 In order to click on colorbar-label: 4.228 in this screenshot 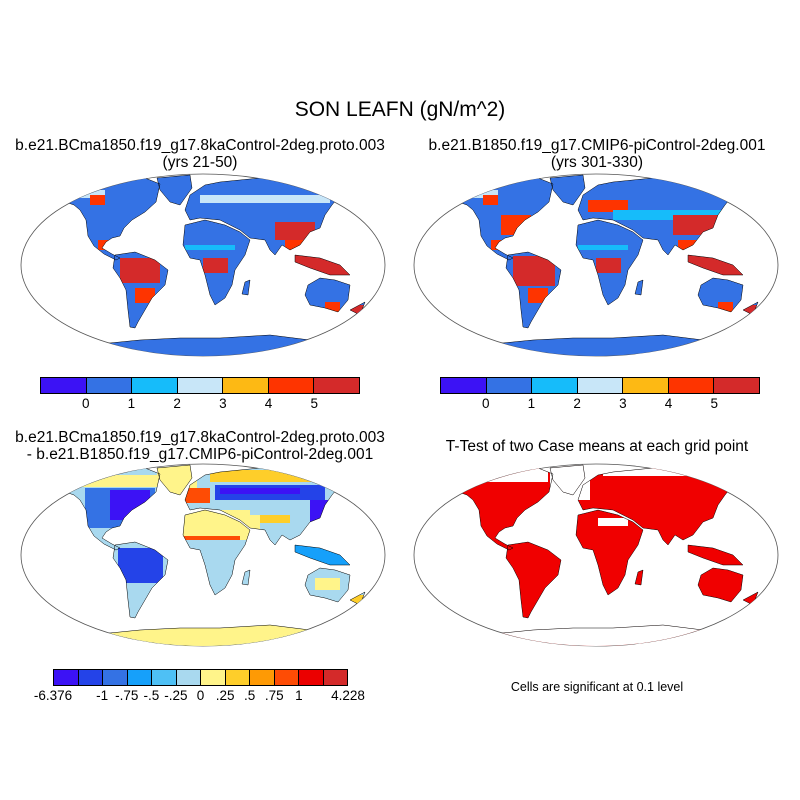, I will do `click(348, 695)`.